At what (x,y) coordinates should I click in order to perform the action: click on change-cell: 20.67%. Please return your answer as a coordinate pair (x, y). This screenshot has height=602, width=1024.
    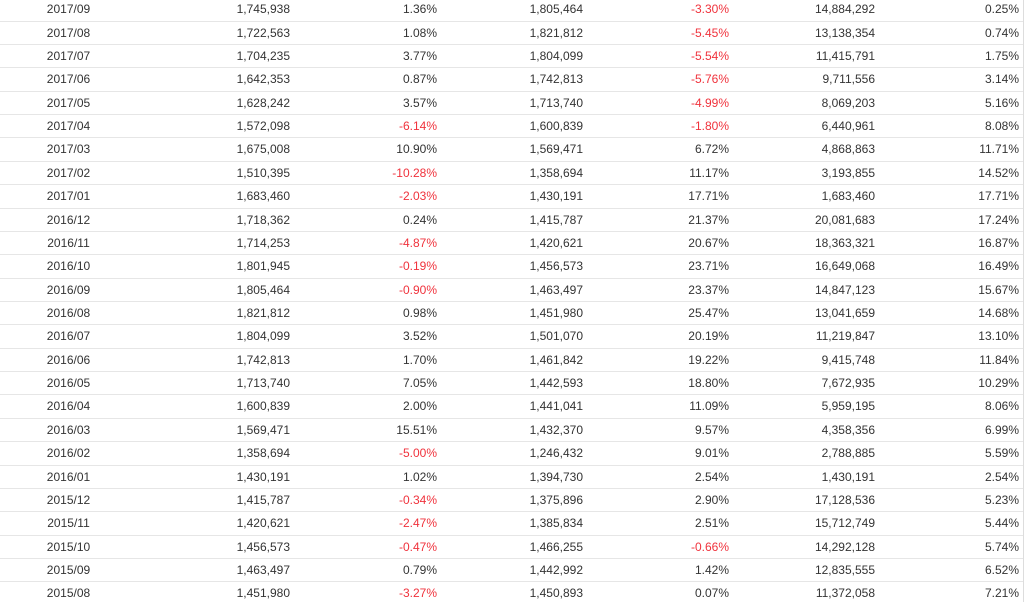
    Looking at the image, I should click on (708, 242).